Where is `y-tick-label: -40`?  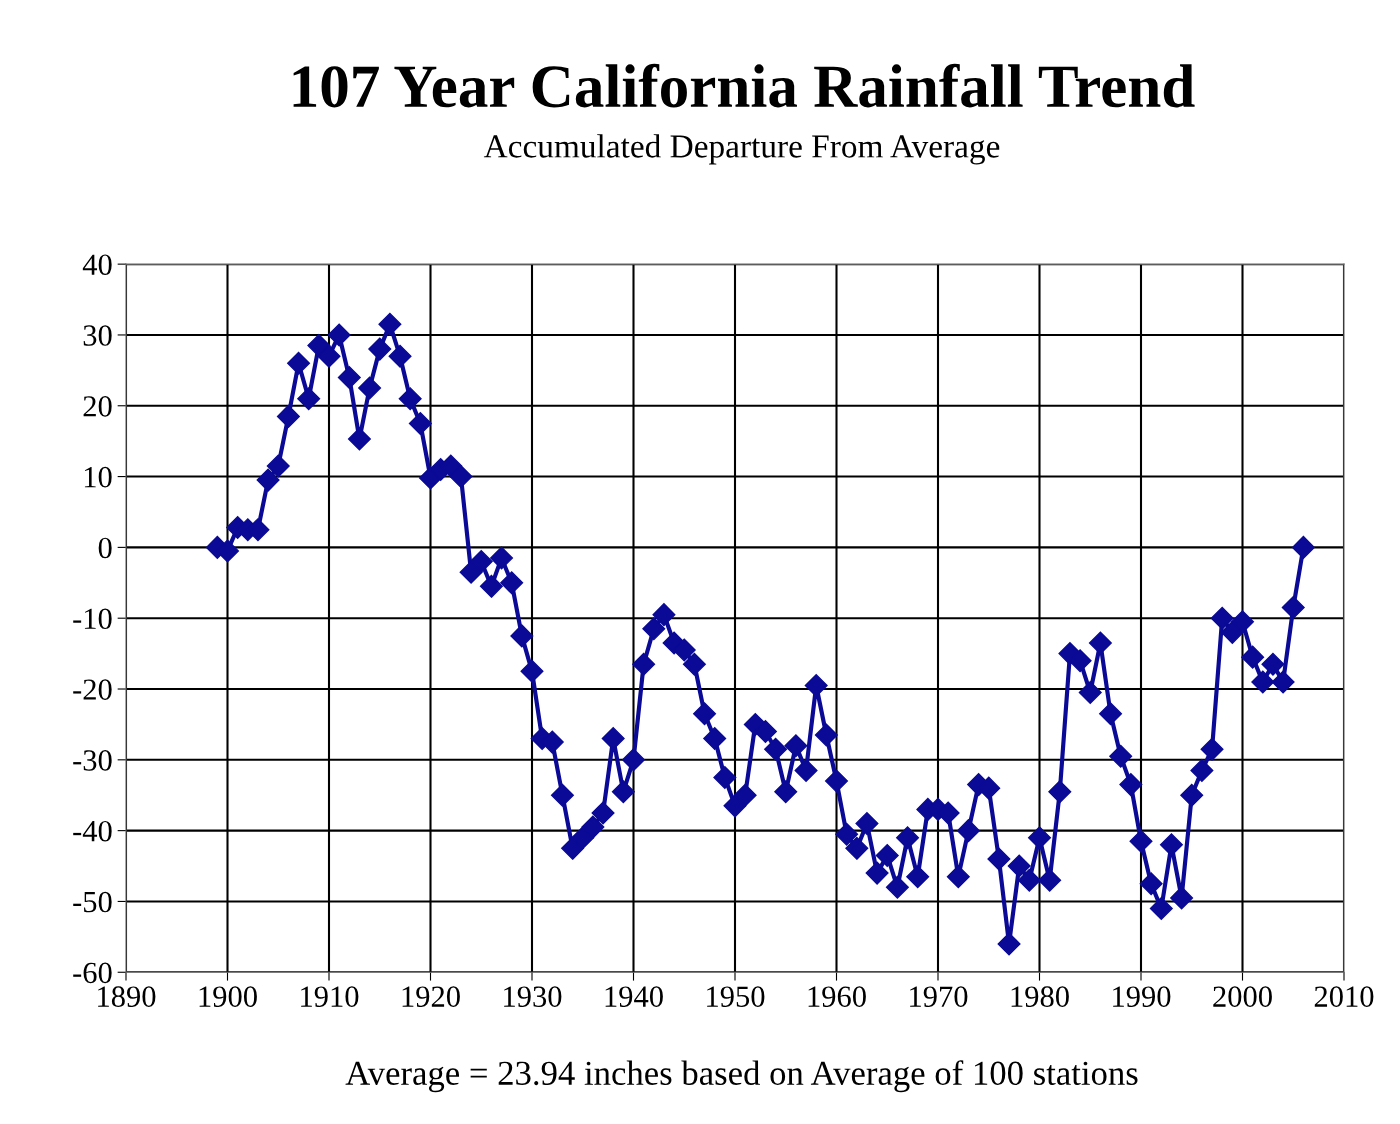 y-tick-label: -40 is located at coordinates (92, 831).